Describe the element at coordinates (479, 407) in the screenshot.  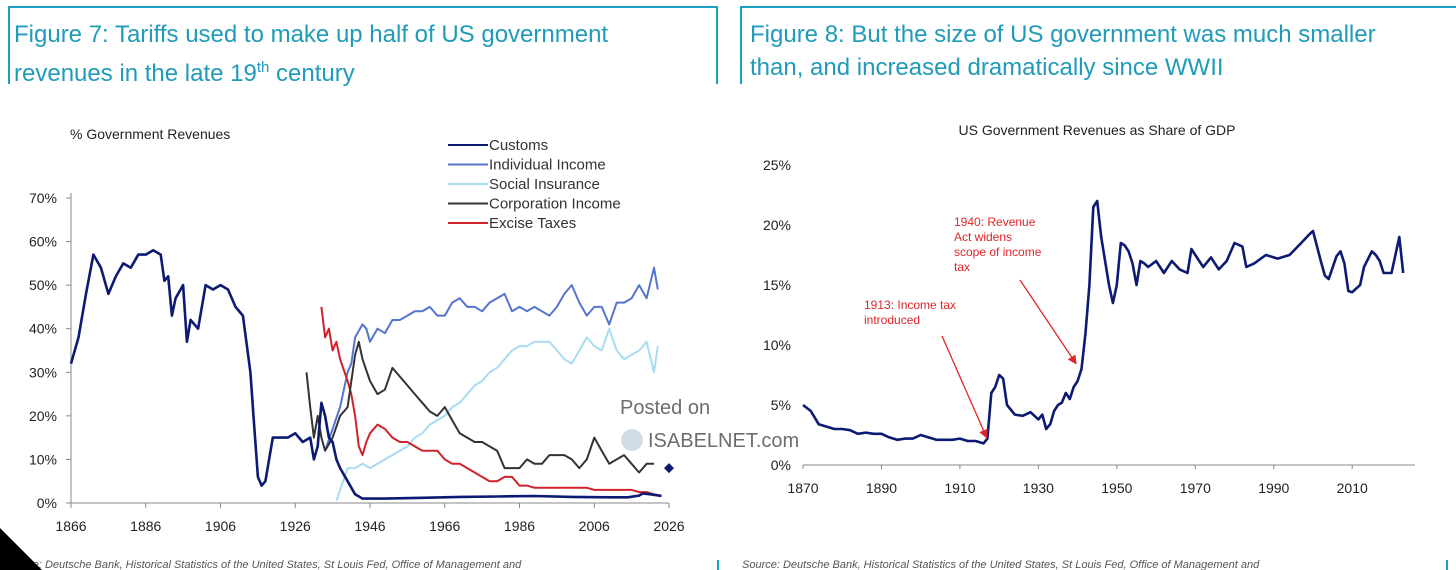
I see `series-corporation-income` at that location.